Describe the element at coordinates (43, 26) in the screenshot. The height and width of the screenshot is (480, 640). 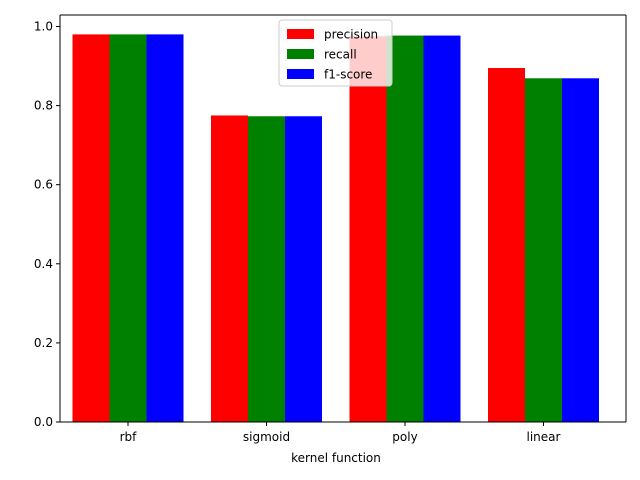
I see `y-tick-label: 1.0` at that location.